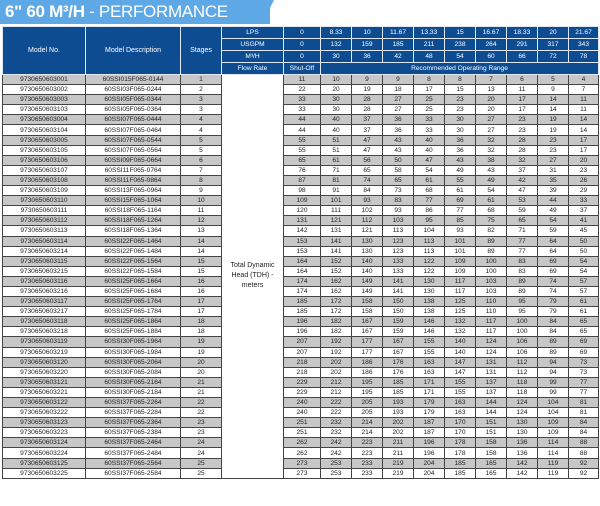  Describe the element at coordinates (367, 211) in the screenshot. I see `cell-head: 102` at that location.